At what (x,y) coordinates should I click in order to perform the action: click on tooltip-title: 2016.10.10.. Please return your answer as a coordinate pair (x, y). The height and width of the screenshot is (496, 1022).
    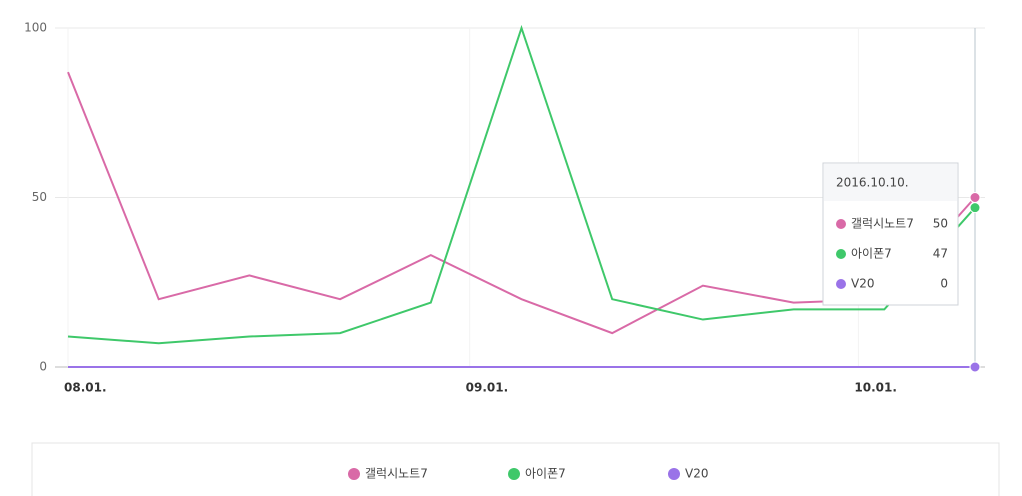
    Looking at the image, I should click on (872, 183).